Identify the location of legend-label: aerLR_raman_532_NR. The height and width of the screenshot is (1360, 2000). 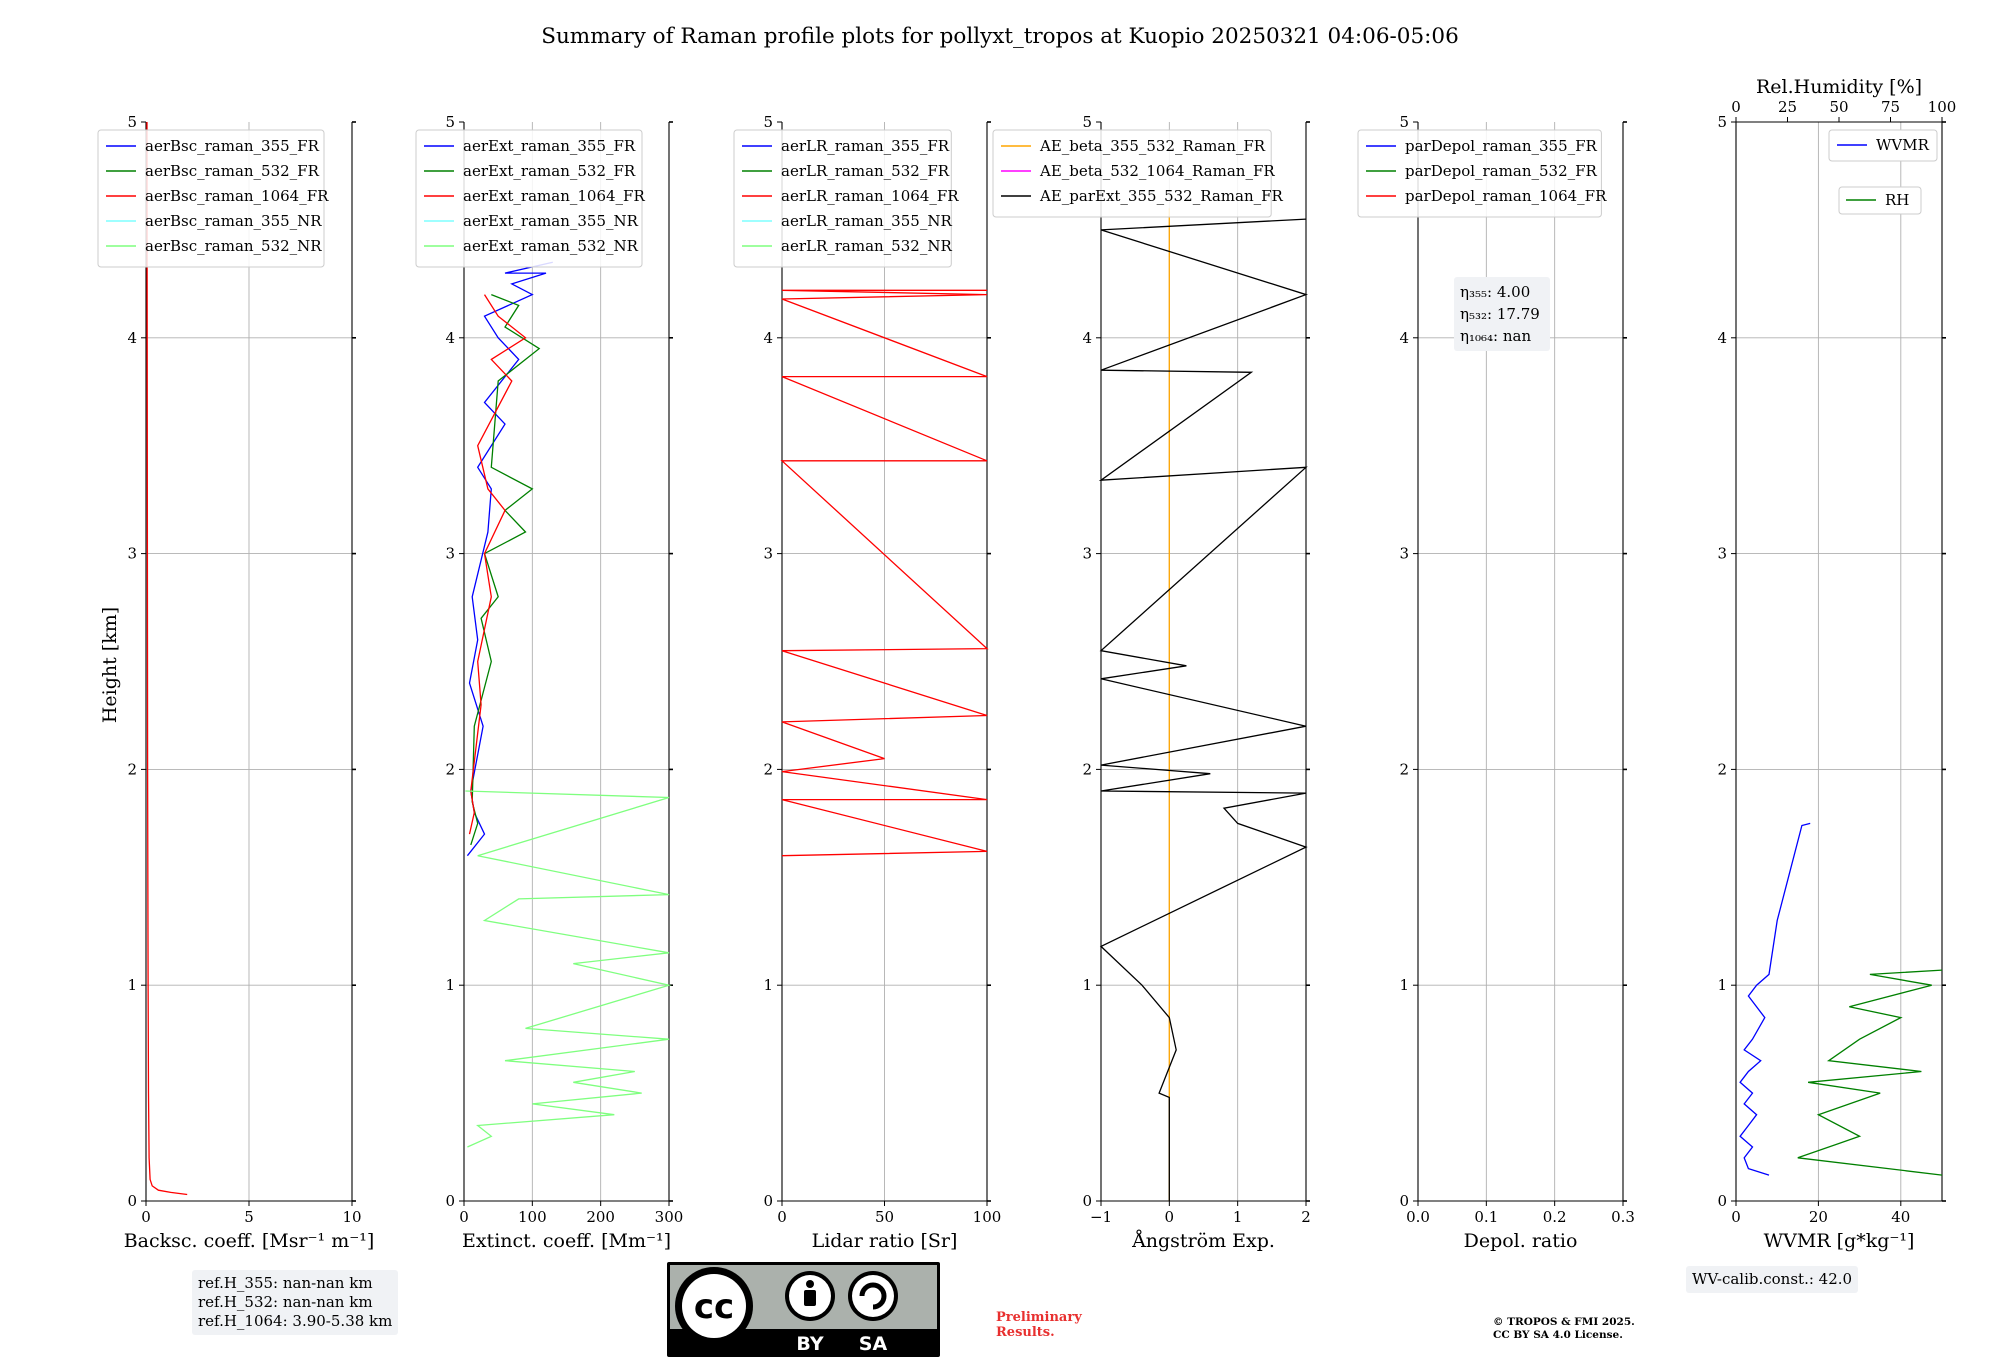
(866, 246).